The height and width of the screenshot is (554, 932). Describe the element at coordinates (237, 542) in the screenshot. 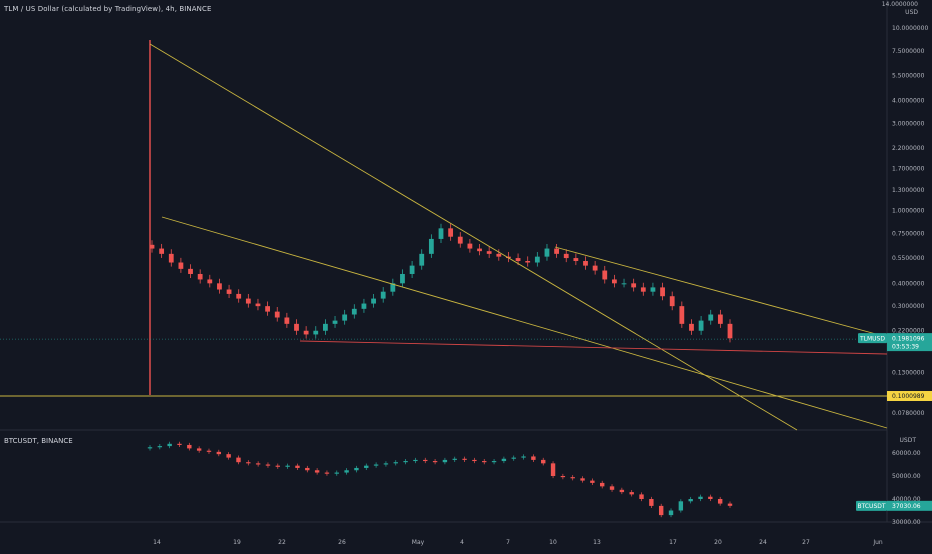

I see `time-tick-label: 19` at that location.